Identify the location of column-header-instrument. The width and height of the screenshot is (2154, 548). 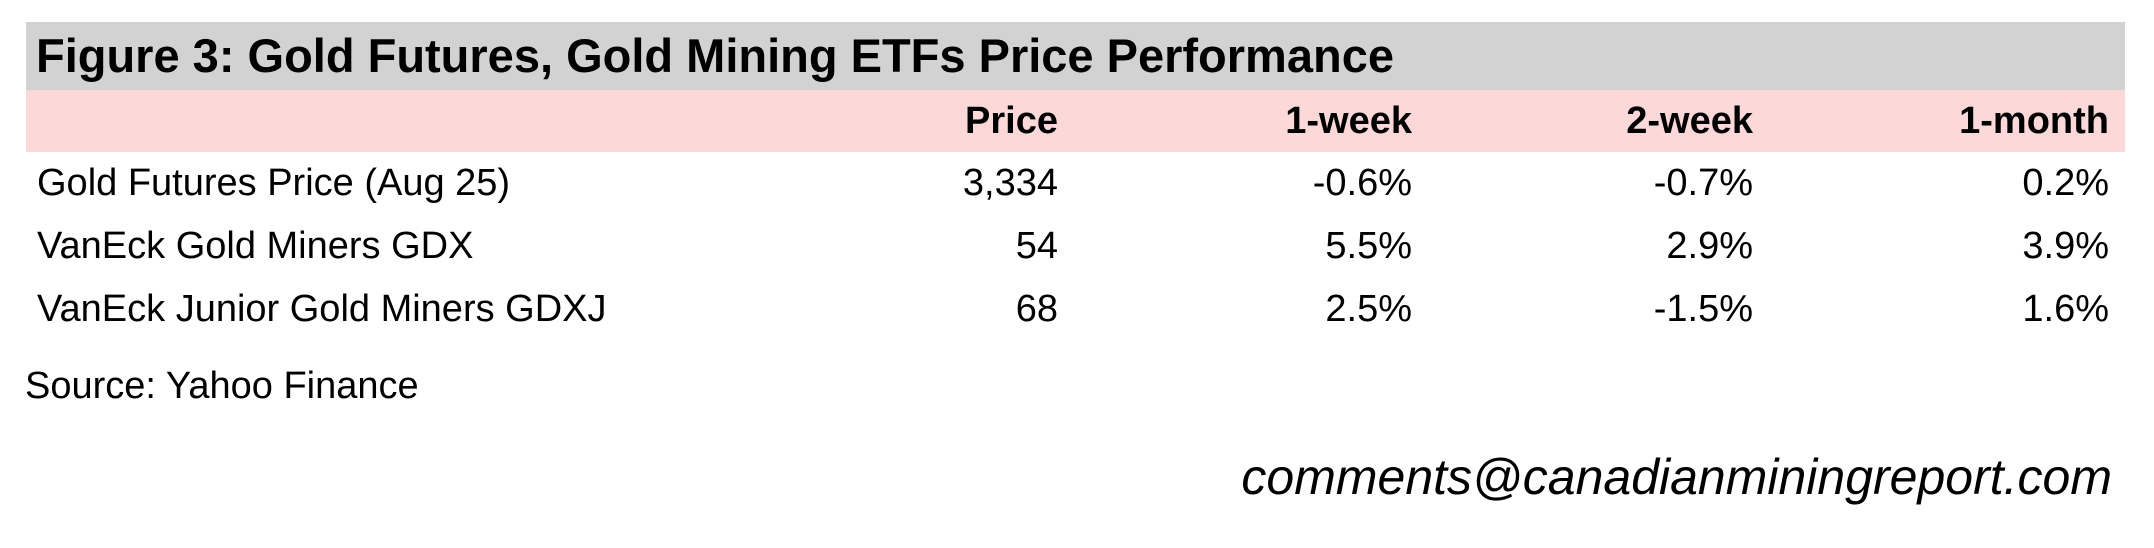
(356, 121).